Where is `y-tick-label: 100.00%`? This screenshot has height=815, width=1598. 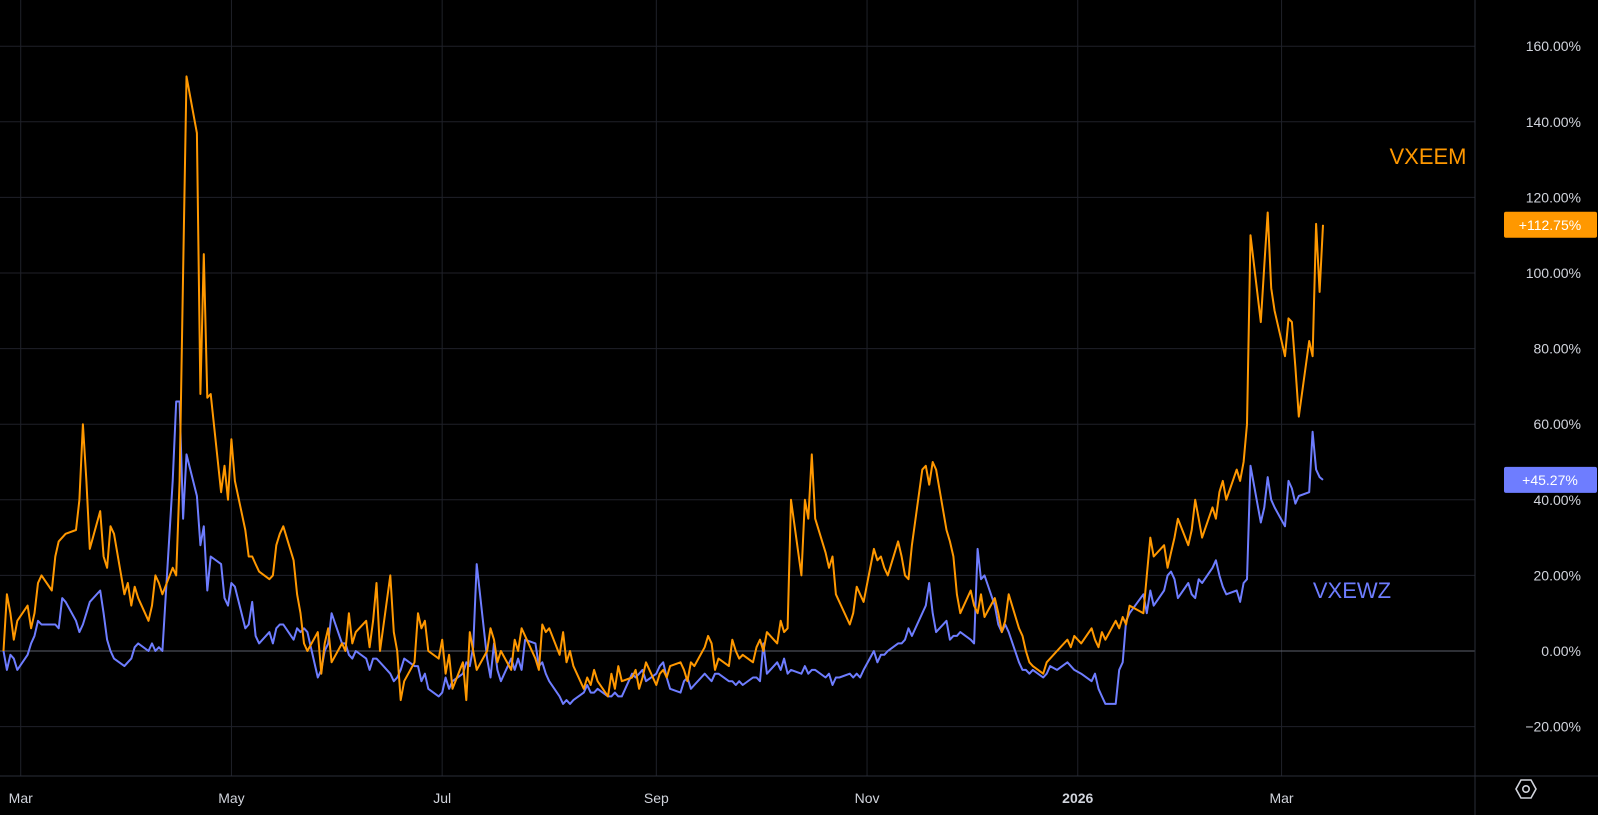 y-tick-label: 100.00% is located at coordinates (1553, 273).